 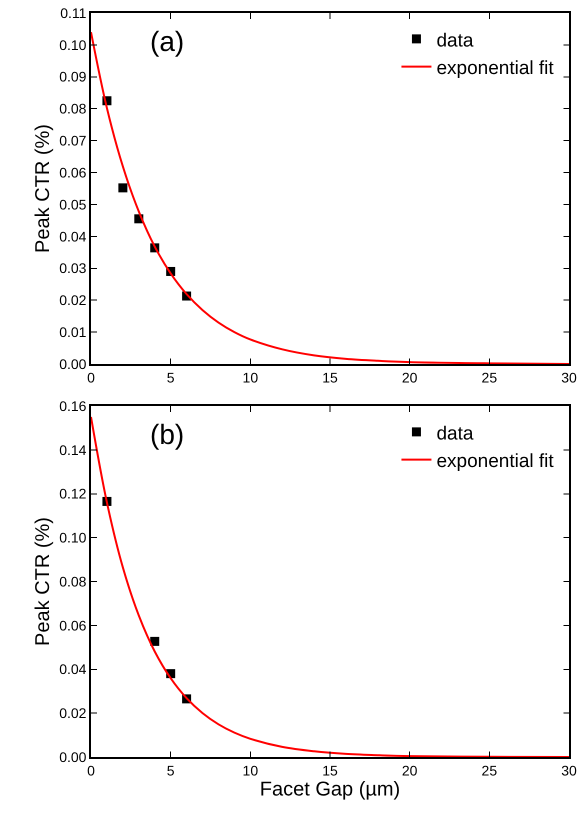 What do you see at coordinates (73, 76) in the screenshot?
I see `y-tick-label: 0.09` at bounding box center [73, 76].